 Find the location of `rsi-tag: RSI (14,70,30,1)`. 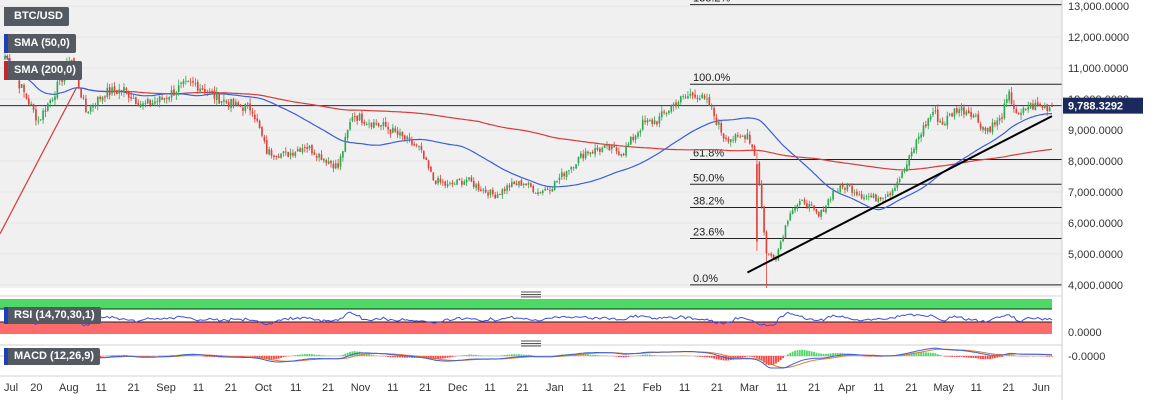

rsi-tag: RSI (14,70,30,1) is located at coordinates (52, 315).